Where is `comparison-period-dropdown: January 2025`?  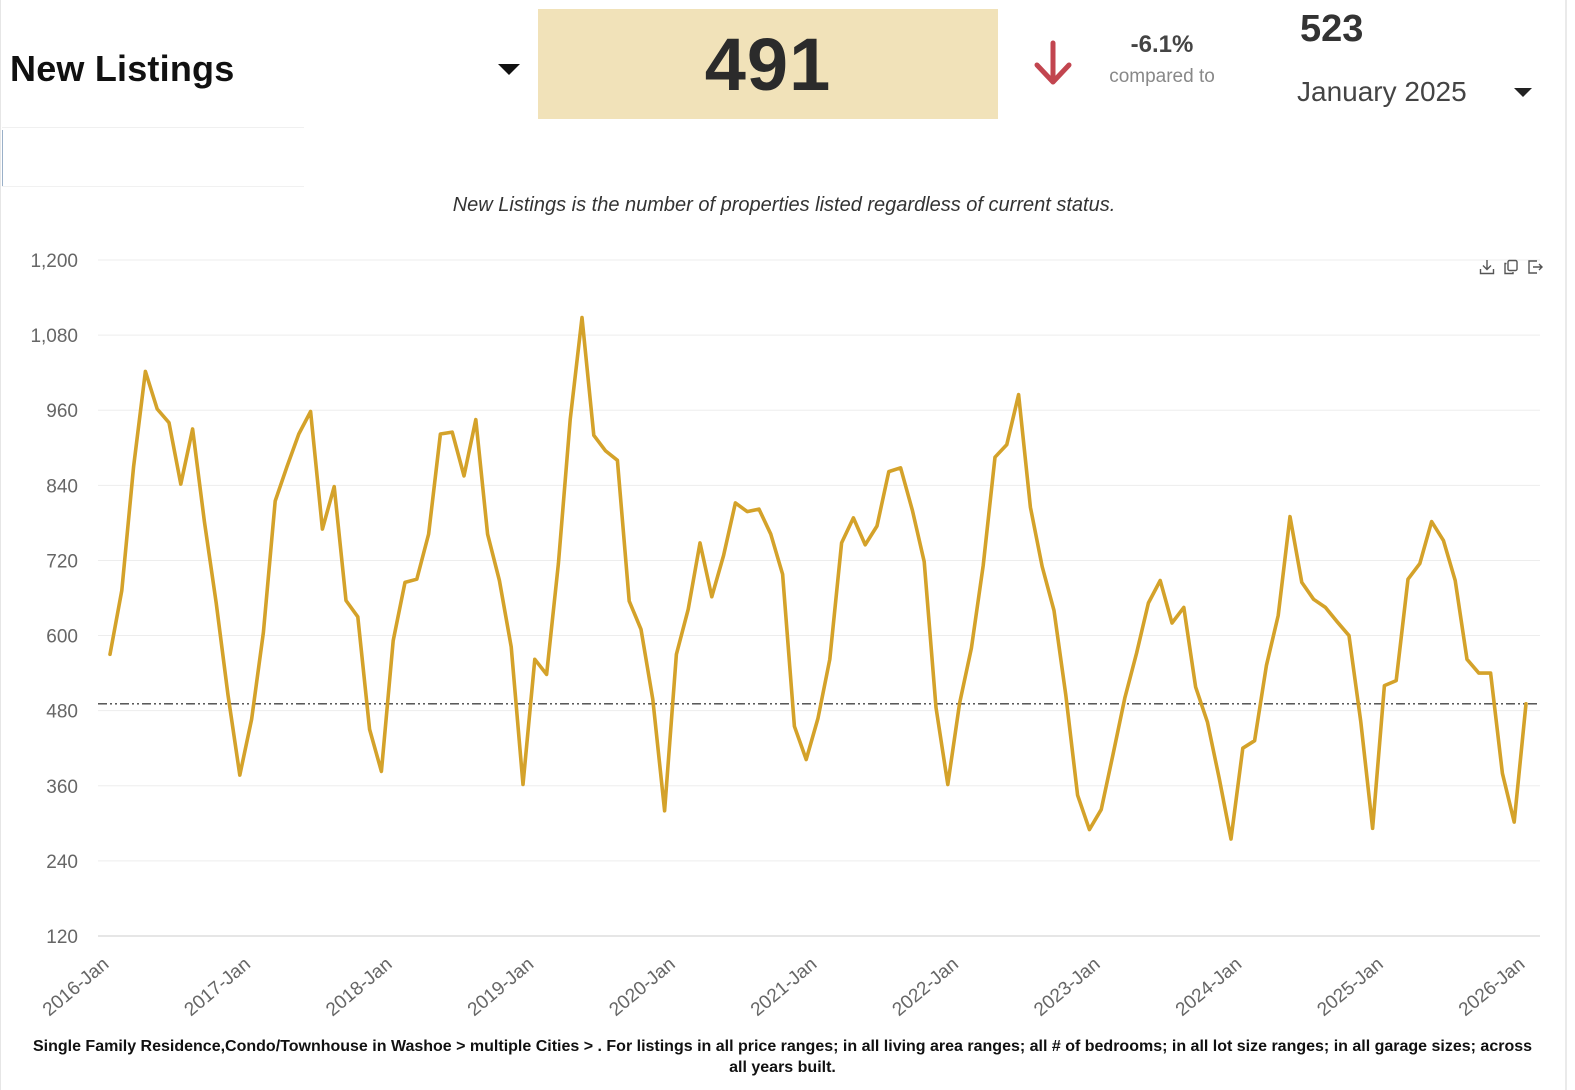
comparison-period-dropdown: January 2025 is located at coordinates (1417, 92).